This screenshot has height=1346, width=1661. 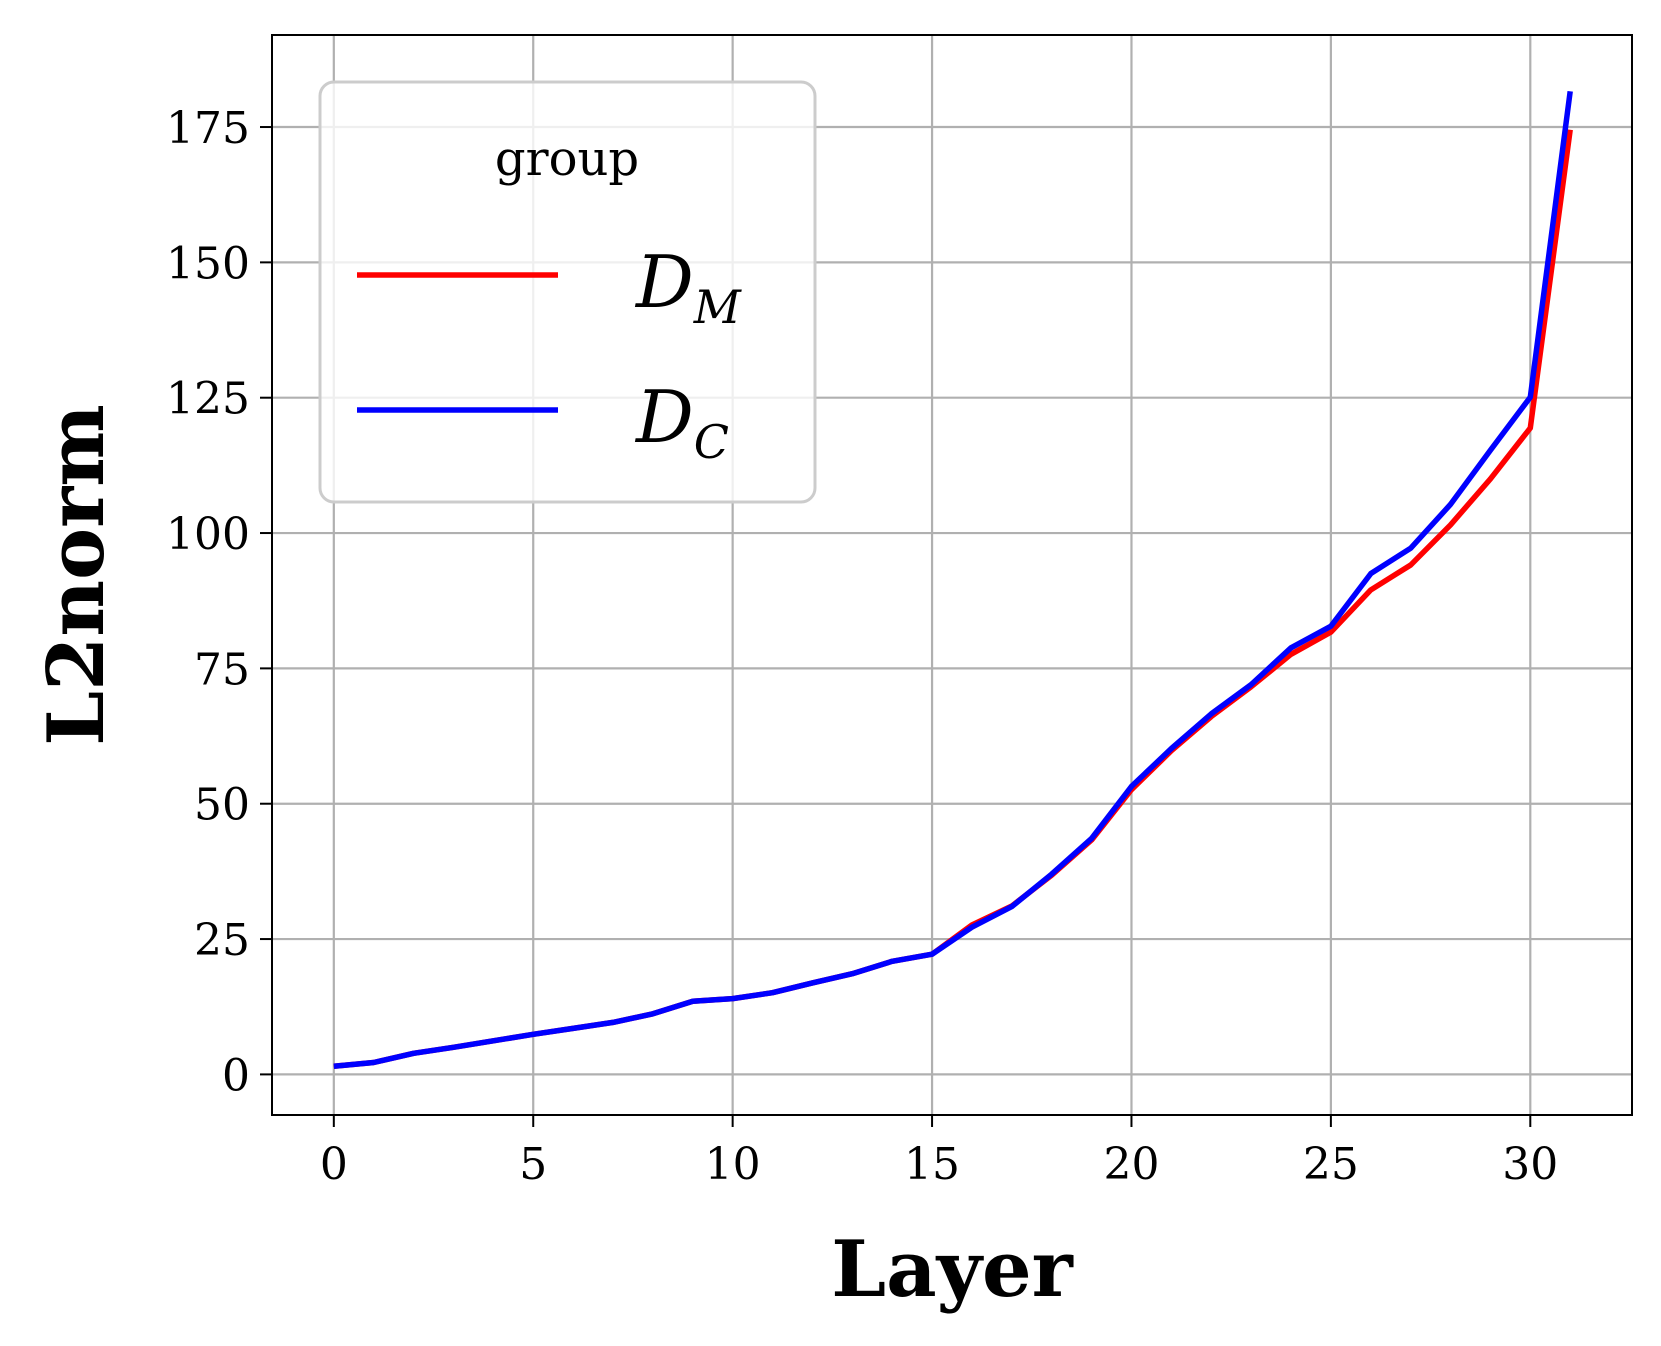 I want to click on x-tick-label: 15, so click(x=932, y=1164).